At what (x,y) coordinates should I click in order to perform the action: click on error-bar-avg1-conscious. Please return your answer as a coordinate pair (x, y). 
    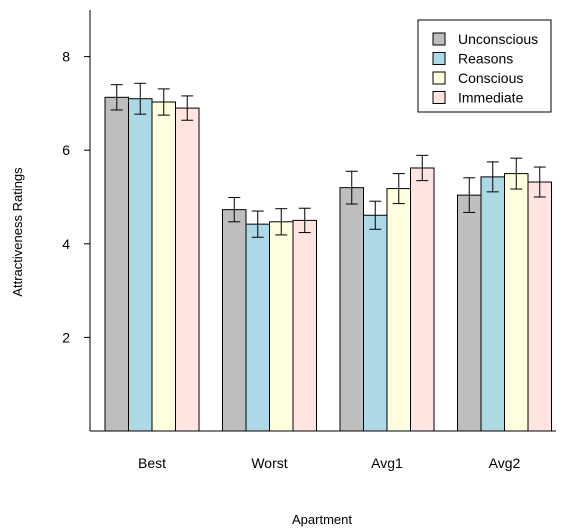
    Looking at the image, I should click on (398, 189).